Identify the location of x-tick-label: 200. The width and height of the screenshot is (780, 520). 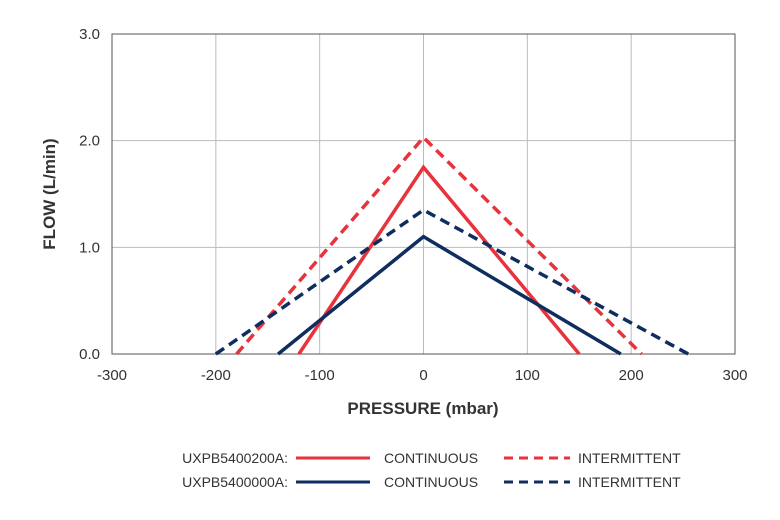
(631, 375).